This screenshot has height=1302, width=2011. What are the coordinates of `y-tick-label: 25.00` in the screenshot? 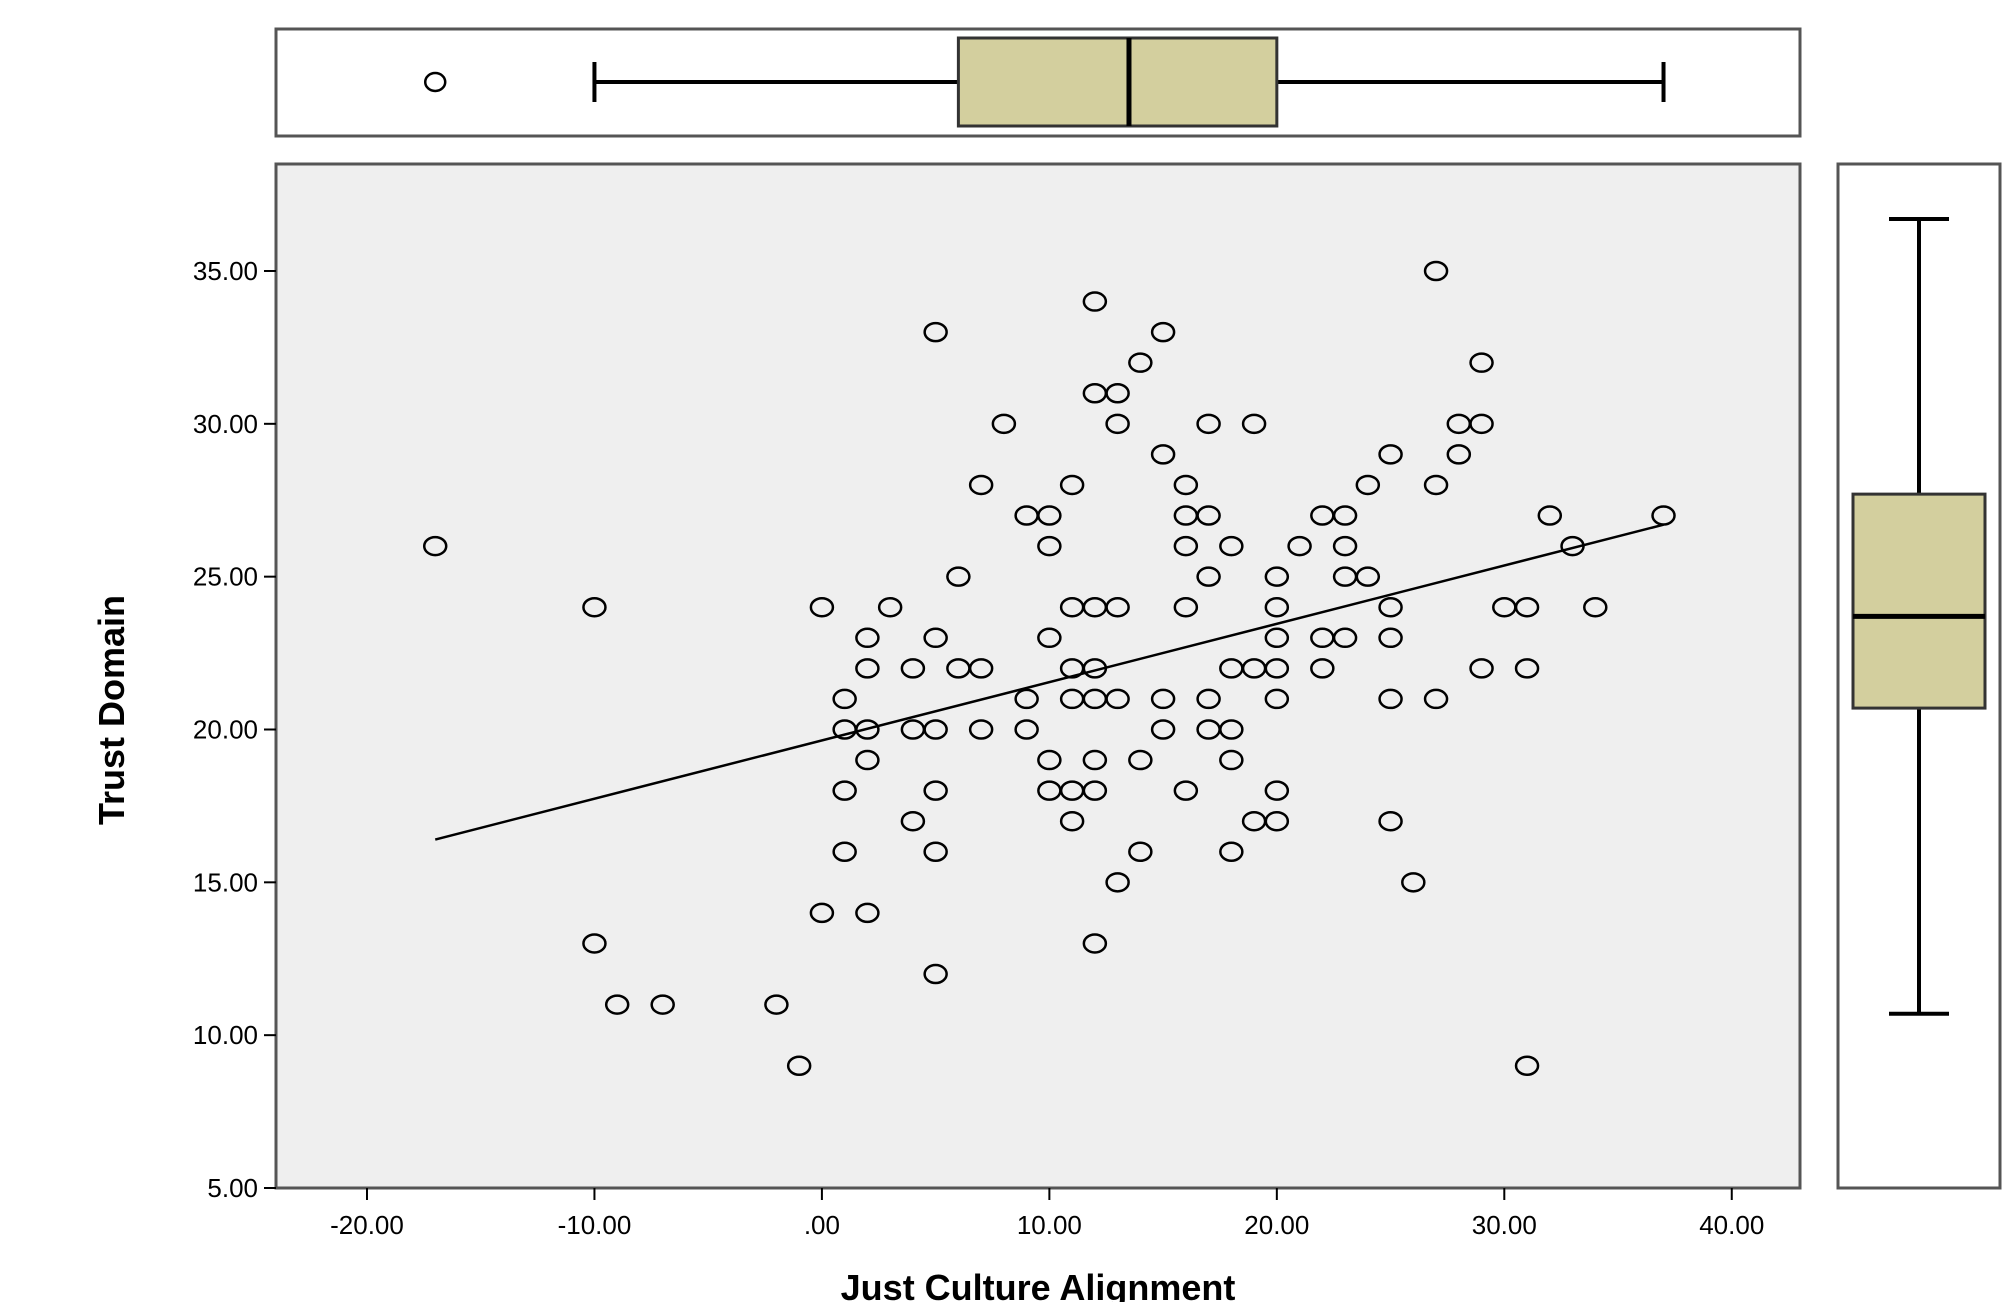 It's located at (225, 577).